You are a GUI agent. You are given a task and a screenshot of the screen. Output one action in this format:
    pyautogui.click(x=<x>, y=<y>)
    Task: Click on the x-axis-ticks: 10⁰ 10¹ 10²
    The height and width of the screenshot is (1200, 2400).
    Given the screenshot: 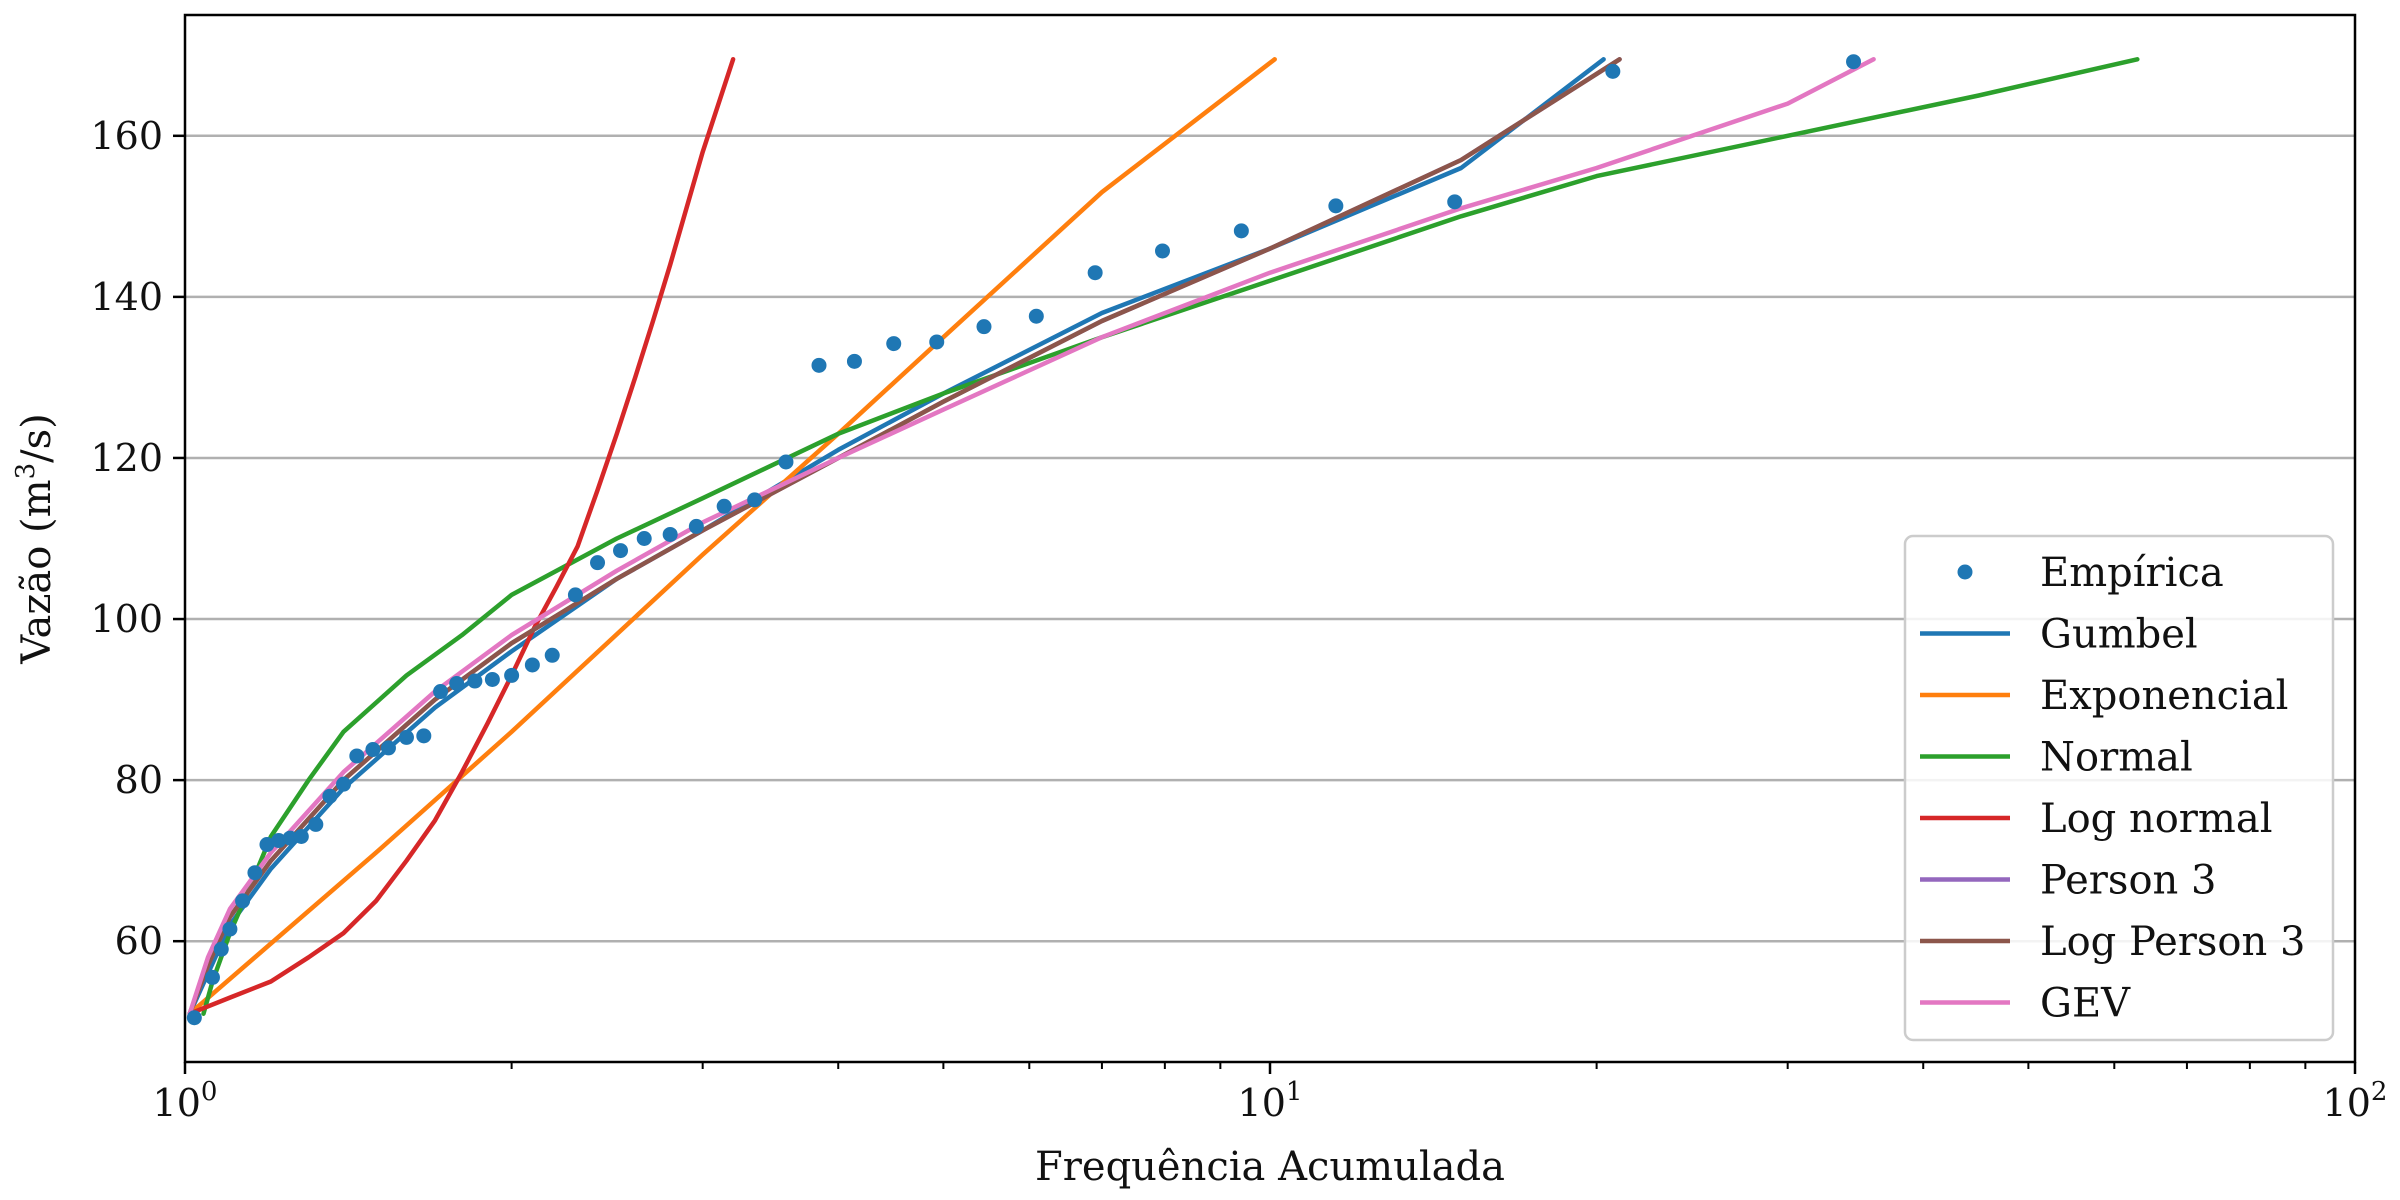 What is the action you would take?
    pyautogui.click(x=1270, y=1093)
    